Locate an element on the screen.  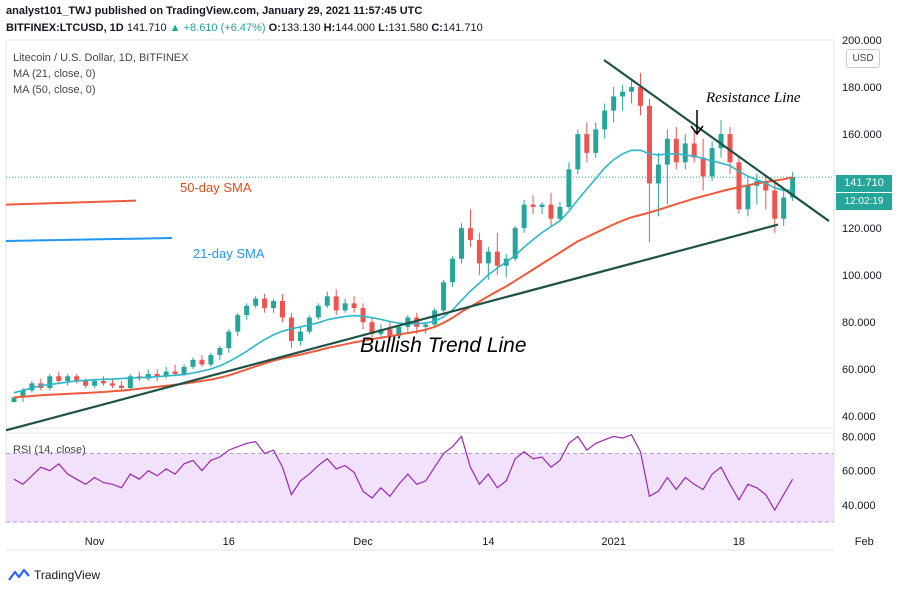
symbol-label: BITFINEX:LTCUSD, 1D is located at coordinates (65, 28).